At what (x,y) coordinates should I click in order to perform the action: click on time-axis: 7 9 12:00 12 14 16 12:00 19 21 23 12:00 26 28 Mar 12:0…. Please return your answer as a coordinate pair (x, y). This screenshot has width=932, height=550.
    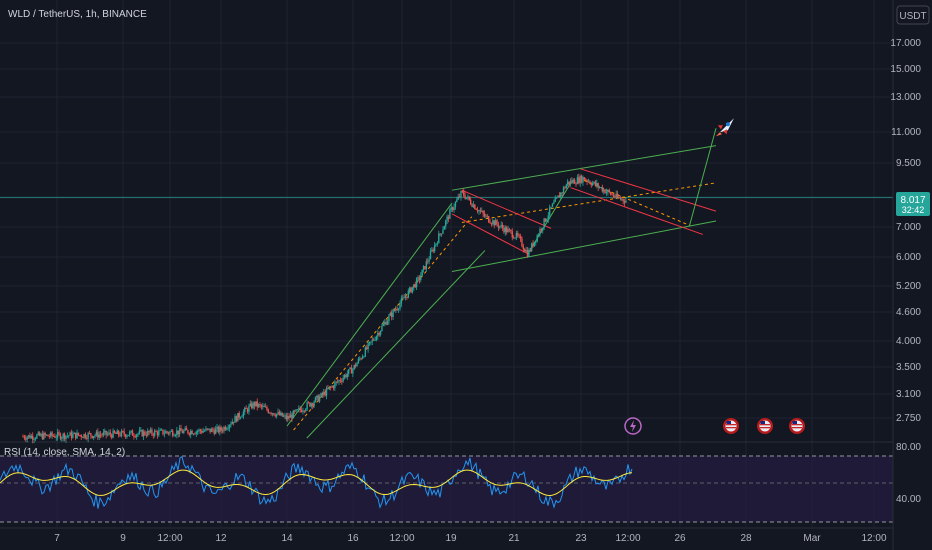
    Looking at the image, I should click on (446, 535).